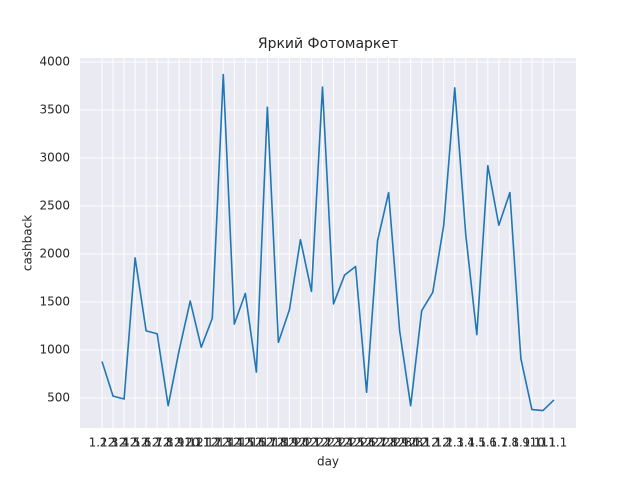 The width and height of the screenshot is (640, 484). I want to click on x-tick-label: 26.12, so click(377, 443).